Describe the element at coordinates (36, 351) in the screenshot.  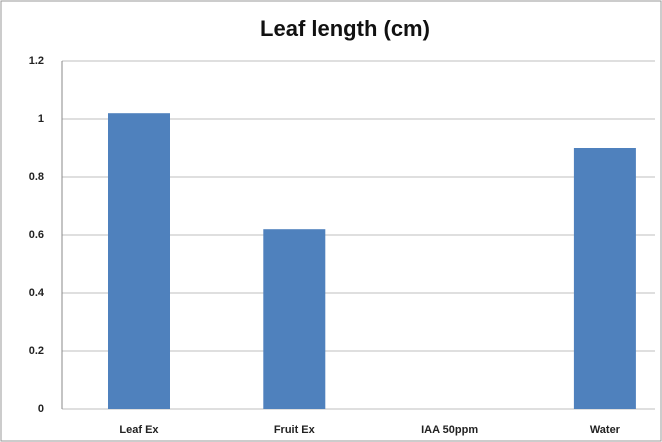
I see `y-tick-label: 0.2` at that location.